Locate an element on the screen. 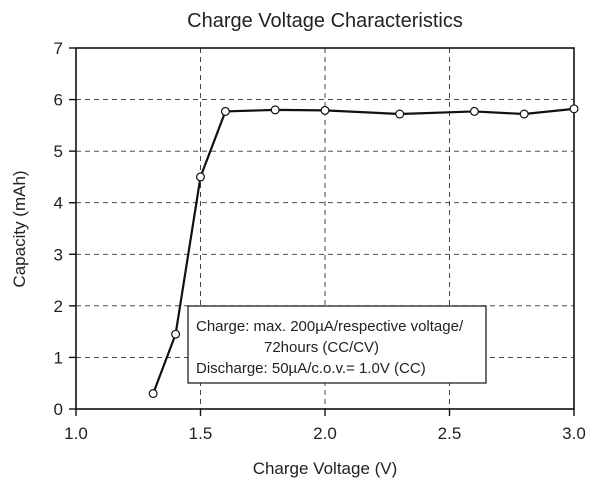 This screenshot has height=485, width=590. y-tick-label: 7 is located at coordinates (58, 48).